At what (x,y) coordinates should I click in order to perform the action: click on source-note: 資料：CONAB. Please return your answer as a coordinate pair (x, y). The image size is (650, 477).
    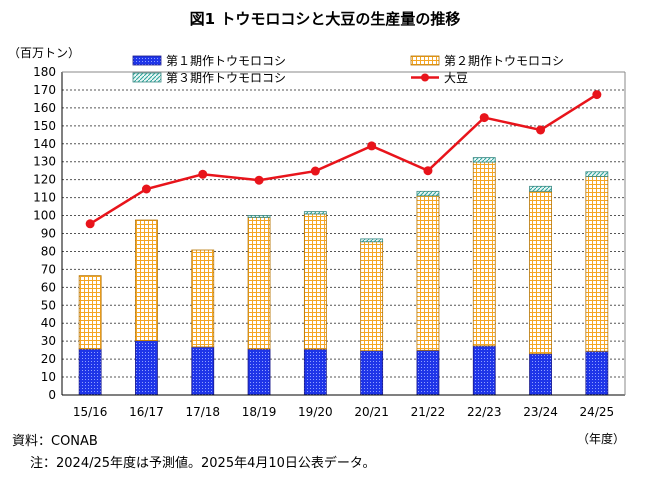
    Looking at the image, I should click on (55, 441).